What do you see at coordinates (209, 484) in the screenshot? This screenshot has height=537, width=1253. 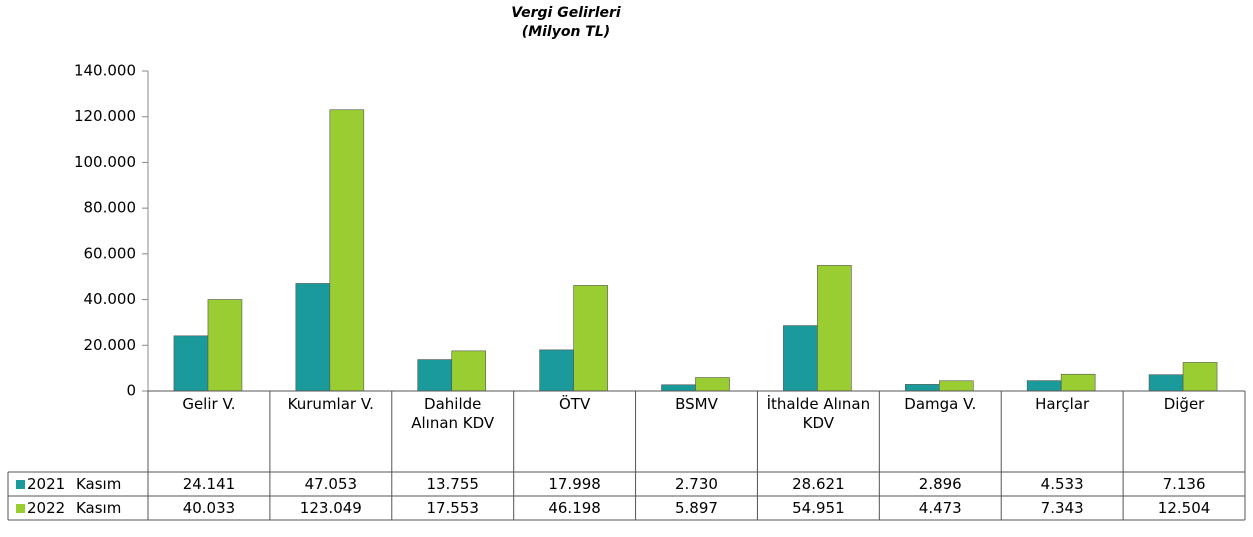 I see `value-cell: 24.141` at bounding box center [209, 484].